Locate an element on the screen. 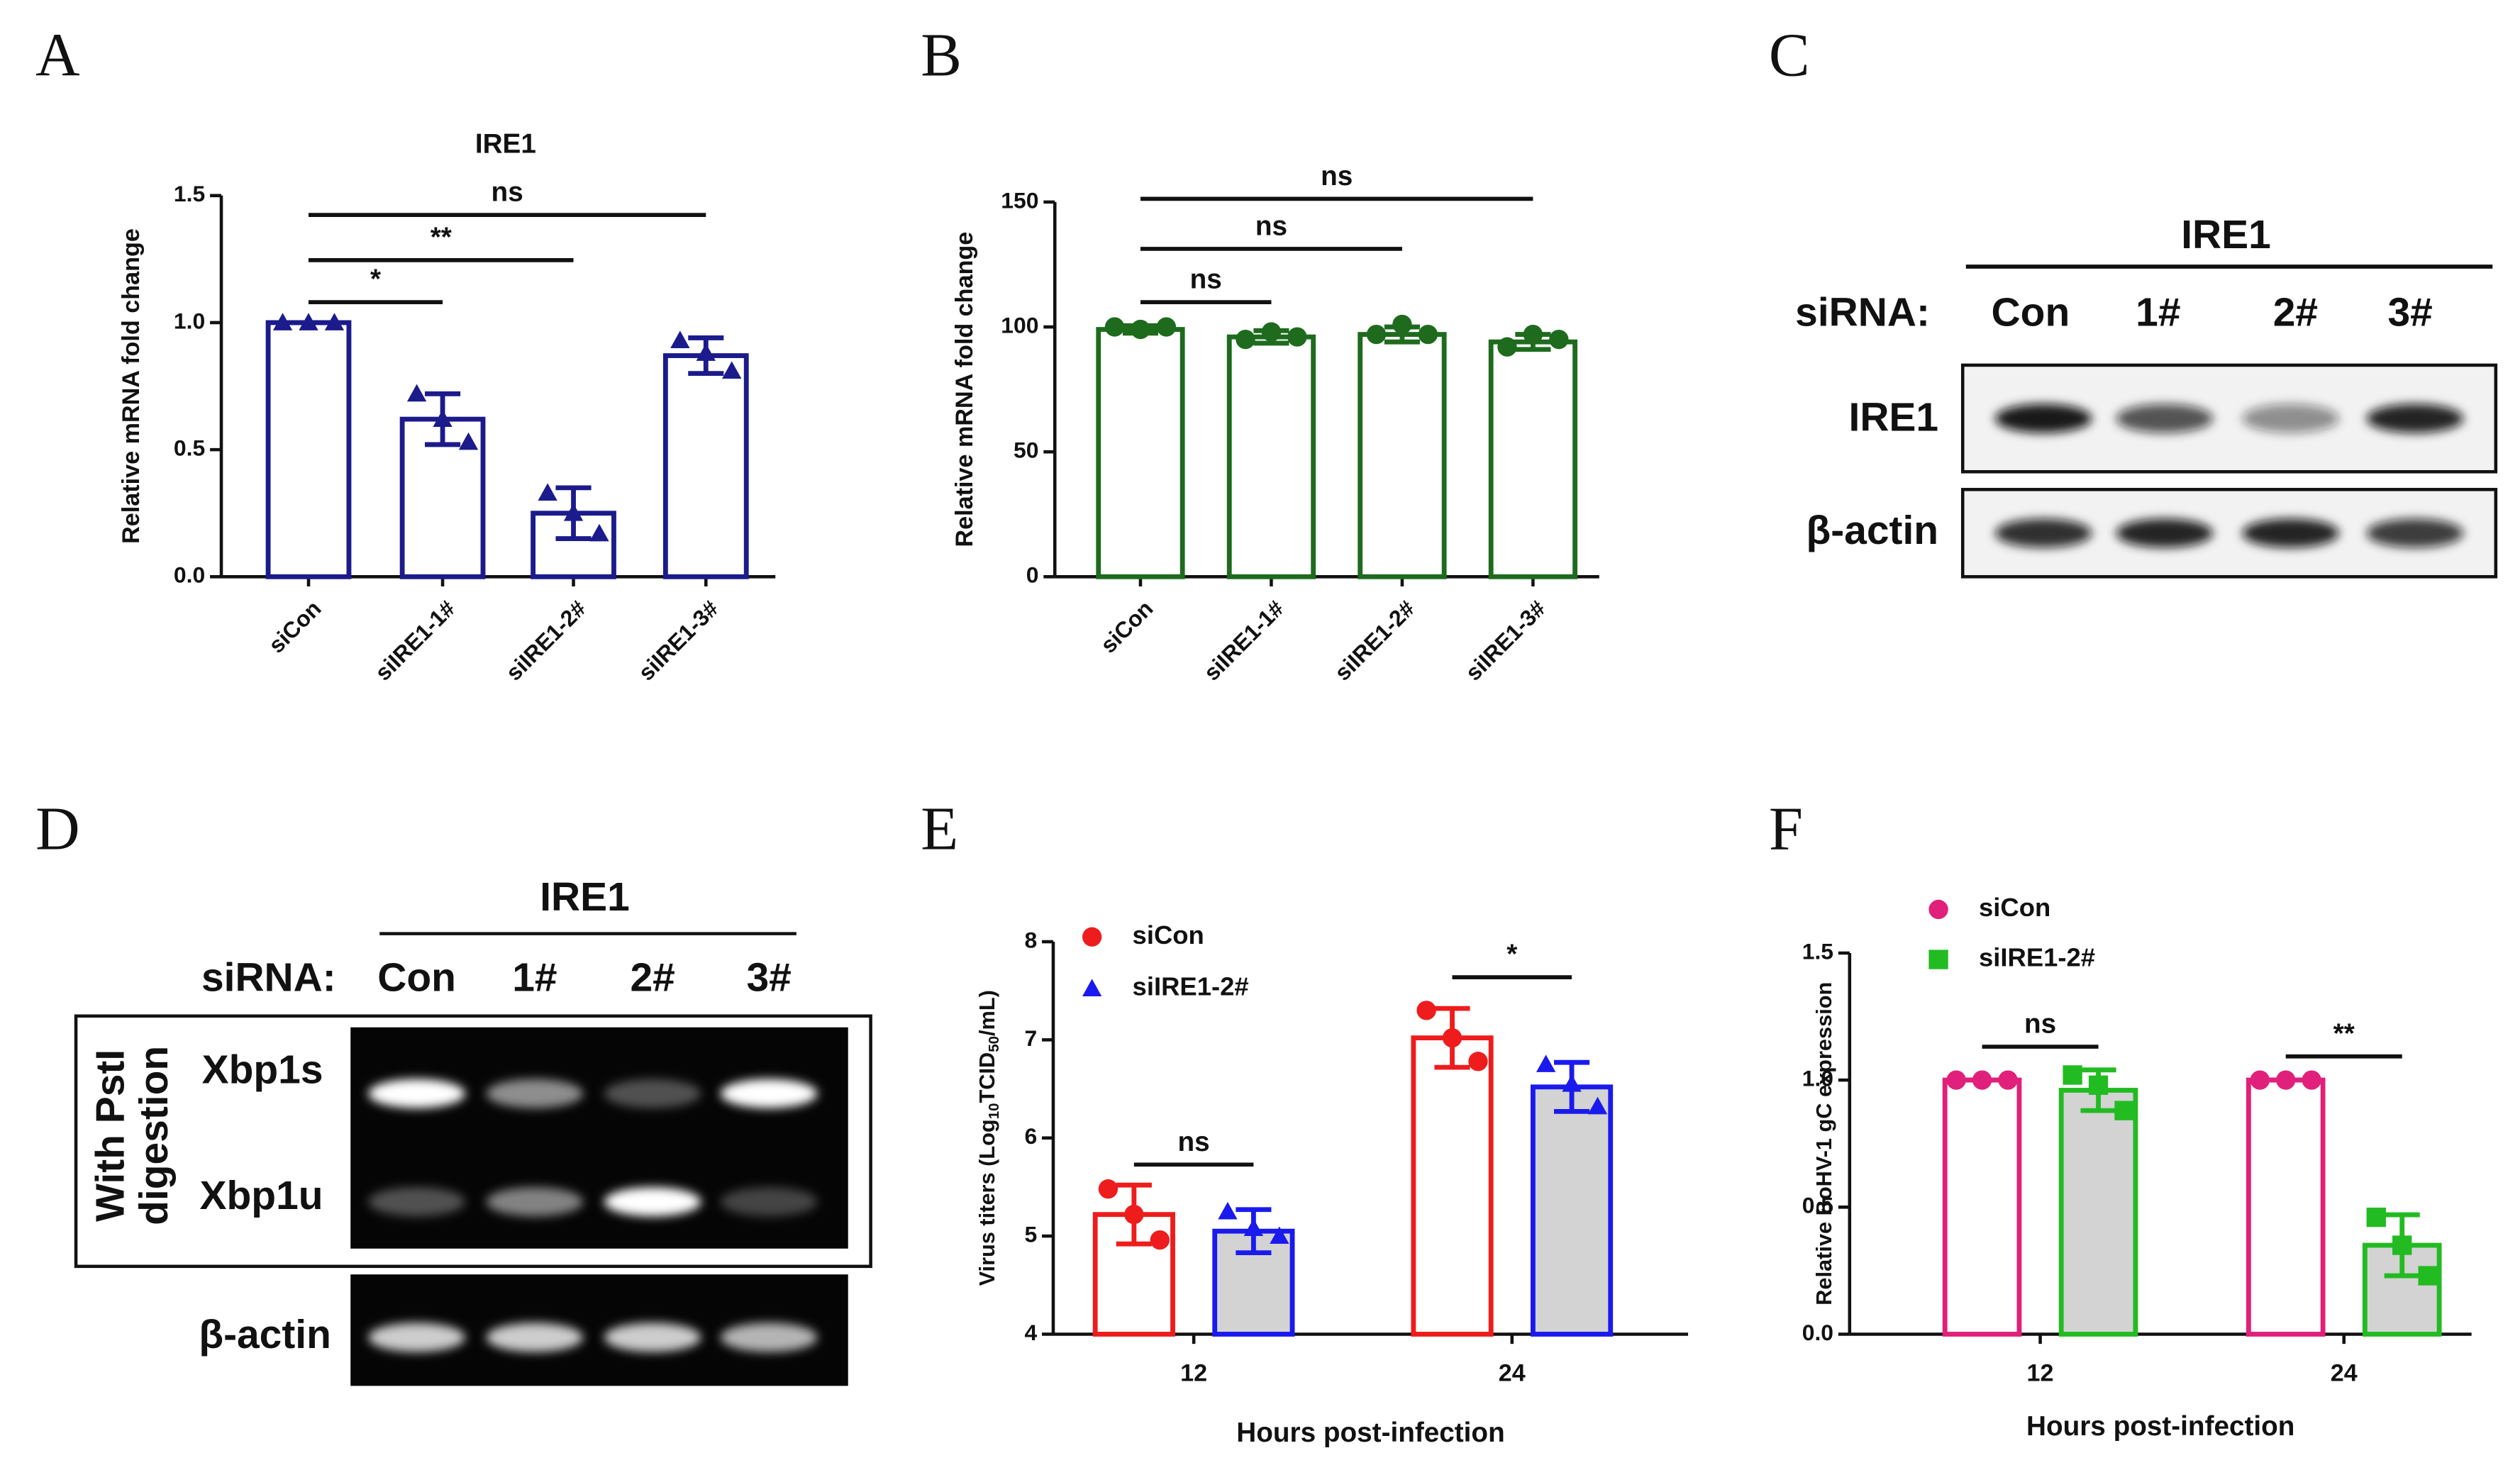  y-axis-label: Relative BoHV-1 gC expression is located at coordinates (1824, 1143).